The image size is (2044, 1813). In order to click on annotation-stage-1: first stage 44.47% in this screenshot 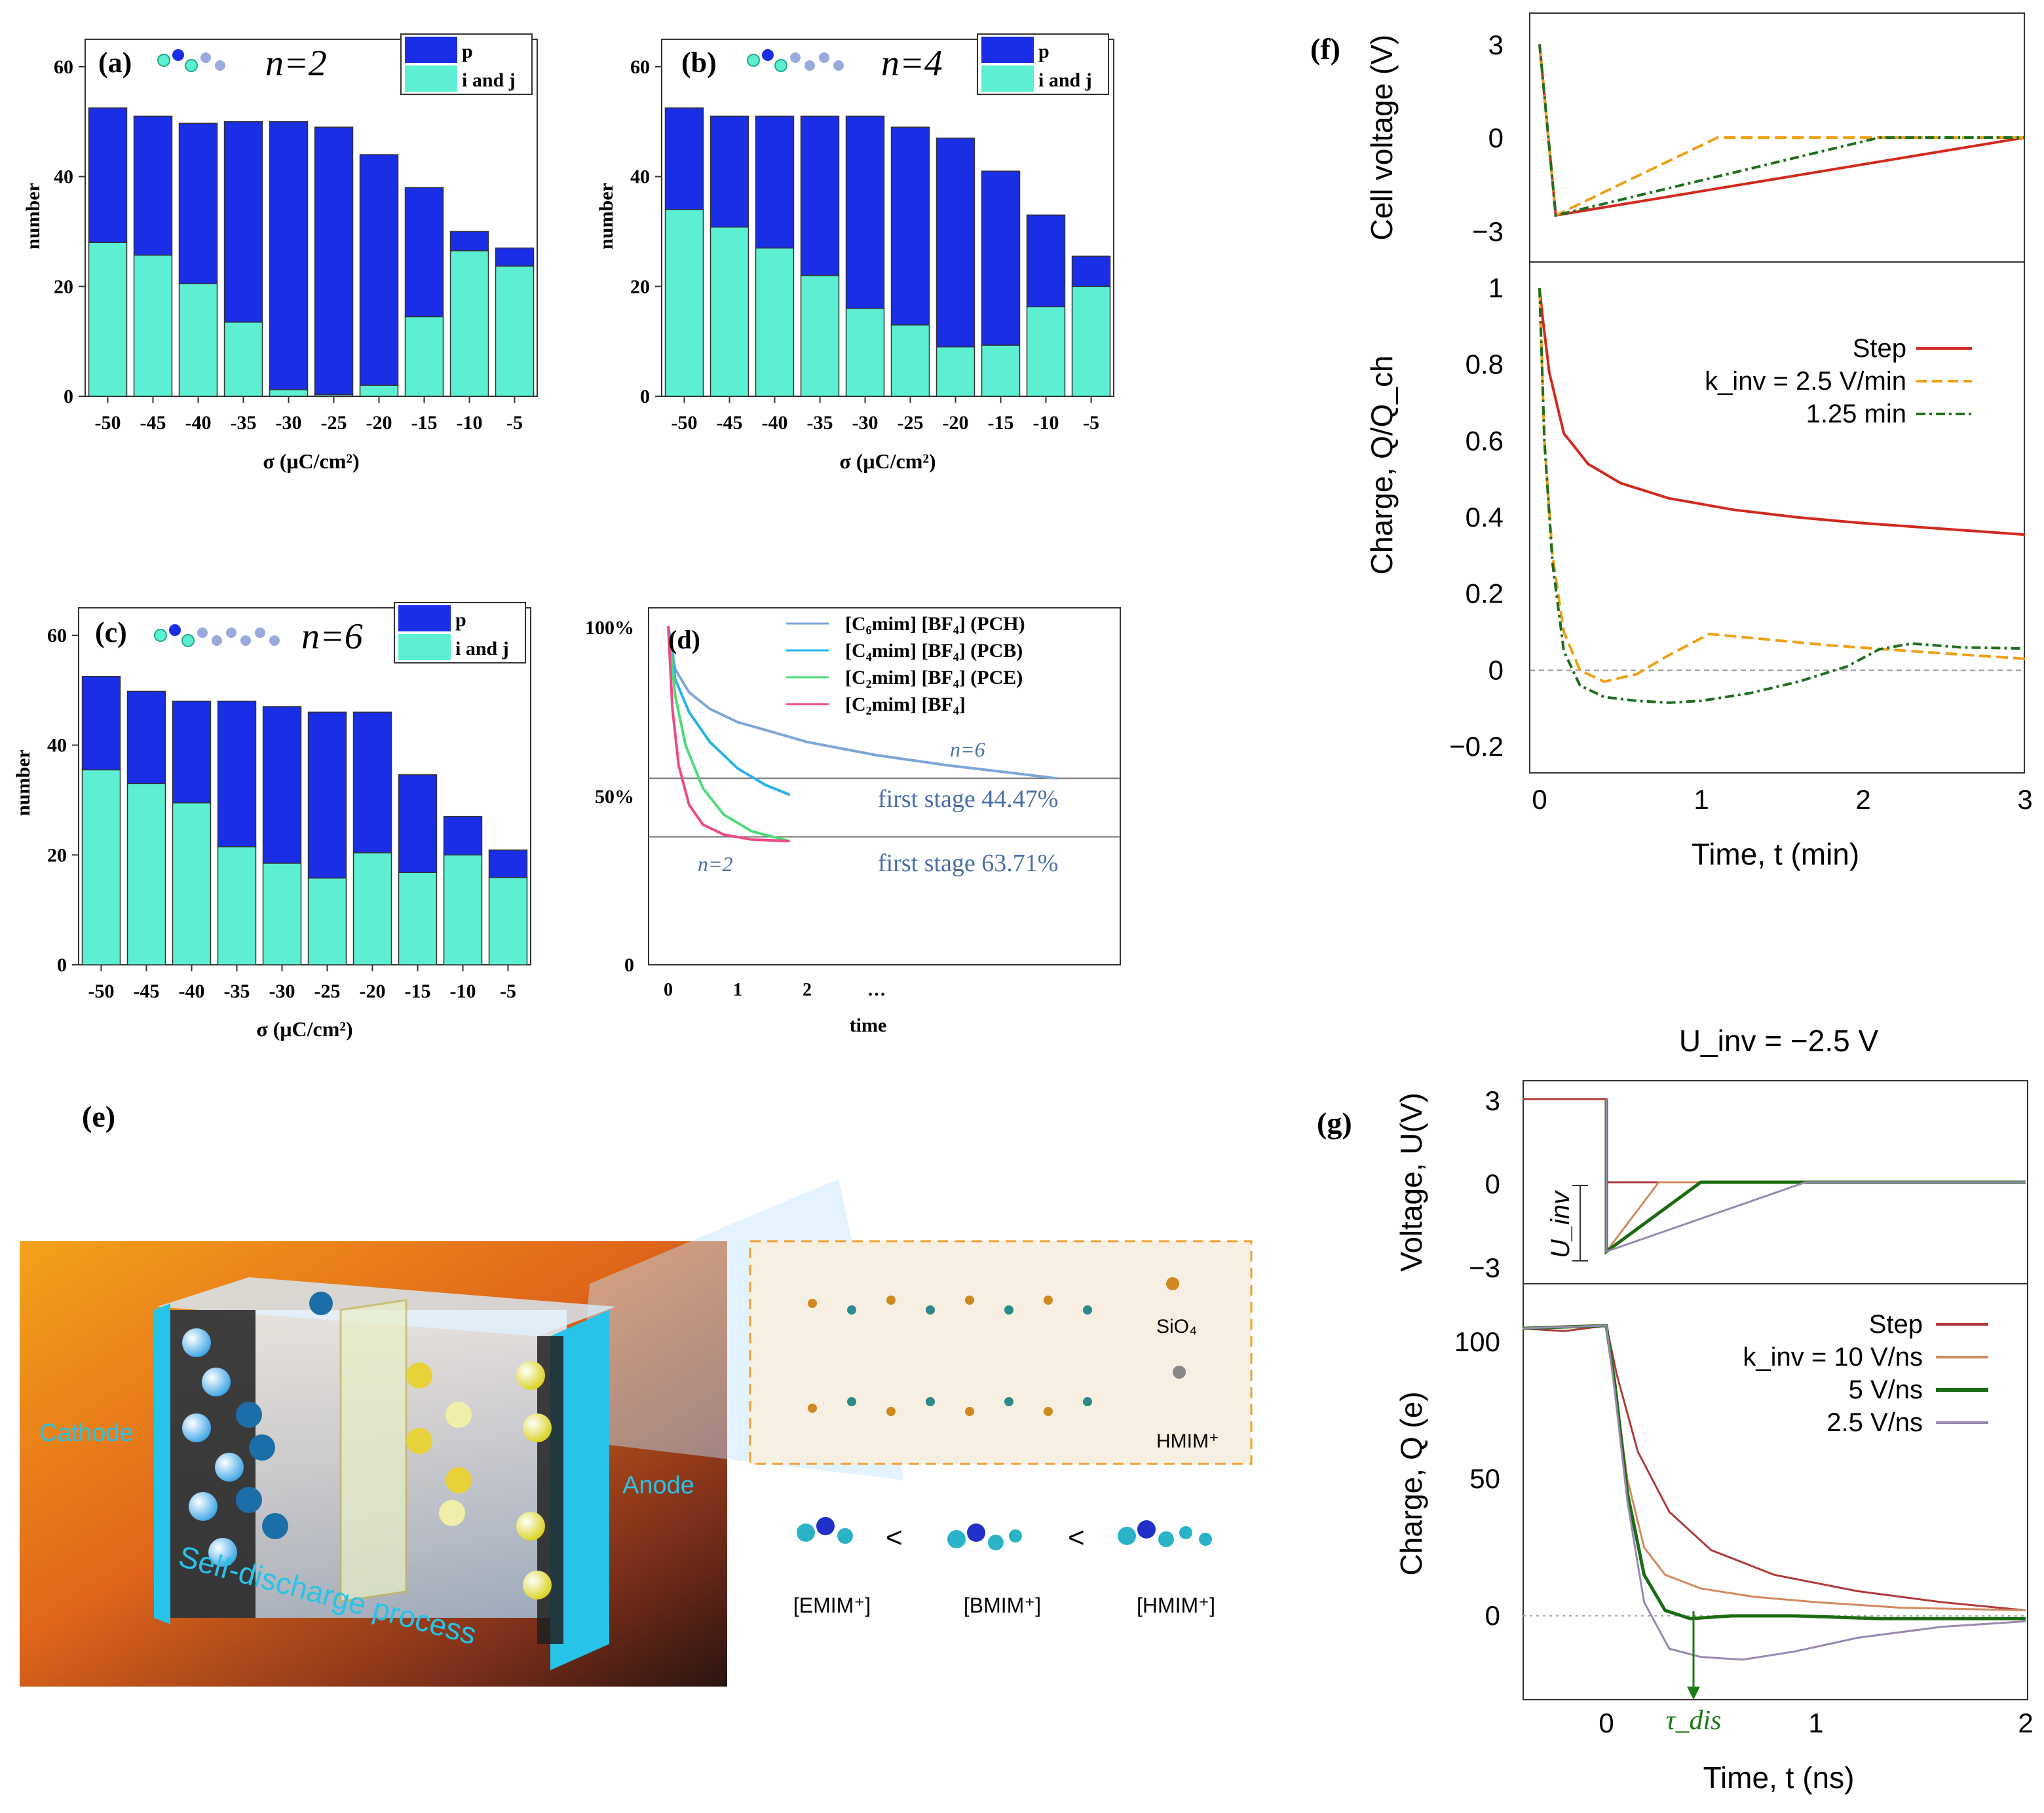, I will do `click(968, 799)`.